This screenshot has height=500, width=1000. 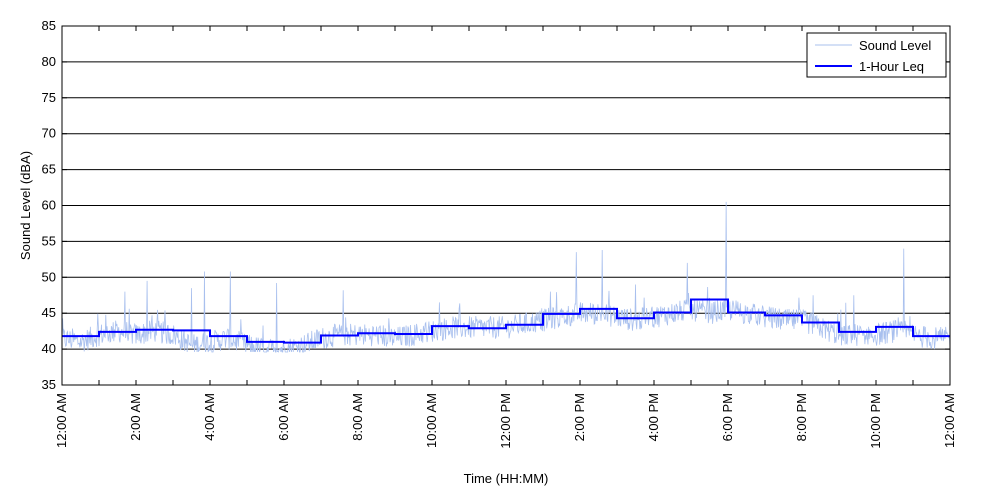 What do you see at coordinates (653, 417) in the screenshot?
I see `x-tick-label: 4:00 PM` at bounding box center [653, 417].